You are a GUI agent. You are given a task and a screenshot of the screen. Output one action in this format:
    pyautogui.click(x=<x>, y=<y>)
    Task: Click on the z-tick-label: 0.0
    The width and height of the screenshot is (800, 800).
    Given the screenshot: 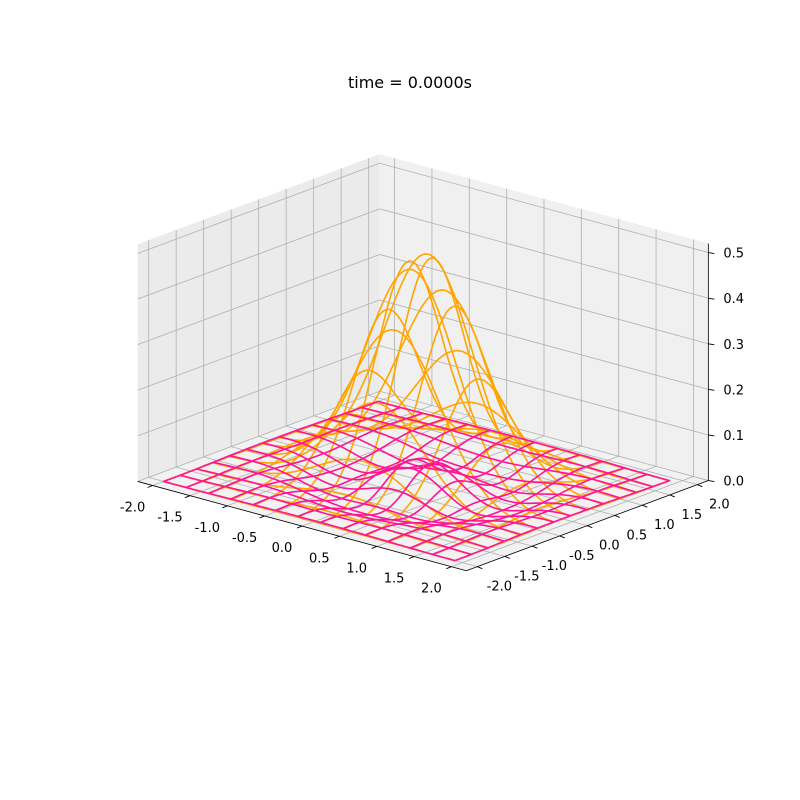 What is the action you would take?
    pyautogui.click(x=733, y=482)
    